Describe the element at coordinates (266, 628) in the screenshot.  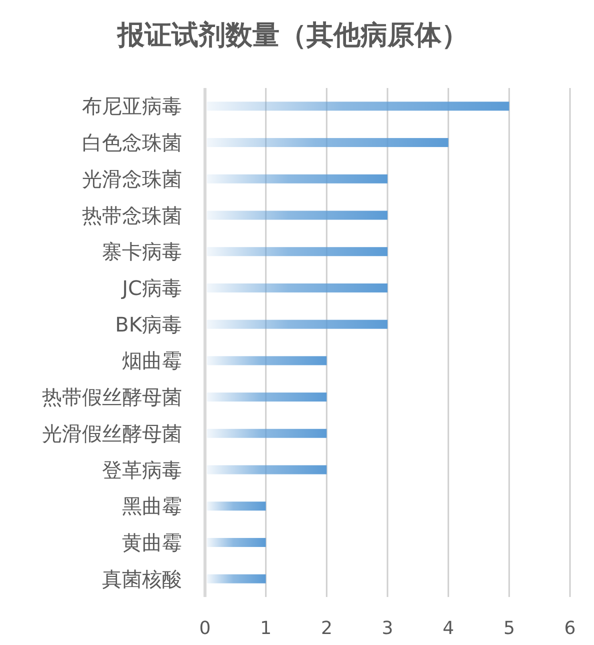
I see `x-tick-label: 1` at that location.